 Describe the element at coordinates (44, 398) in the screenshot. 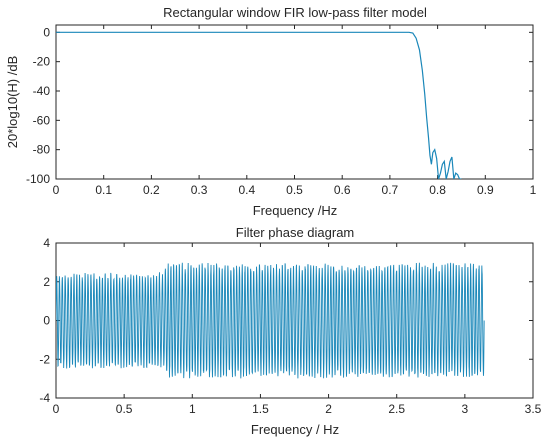

I see `y-tick-label: -4` at that location.